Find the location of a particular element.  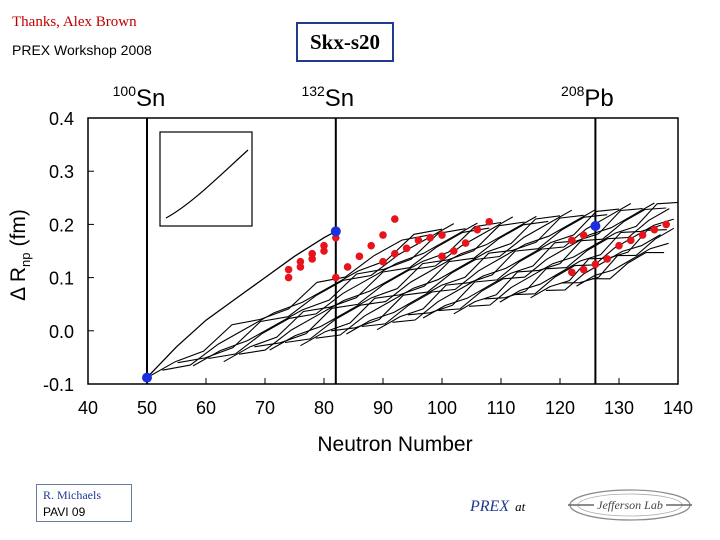

y-tick-label: -0.1 is located at coordinates (58, 385).